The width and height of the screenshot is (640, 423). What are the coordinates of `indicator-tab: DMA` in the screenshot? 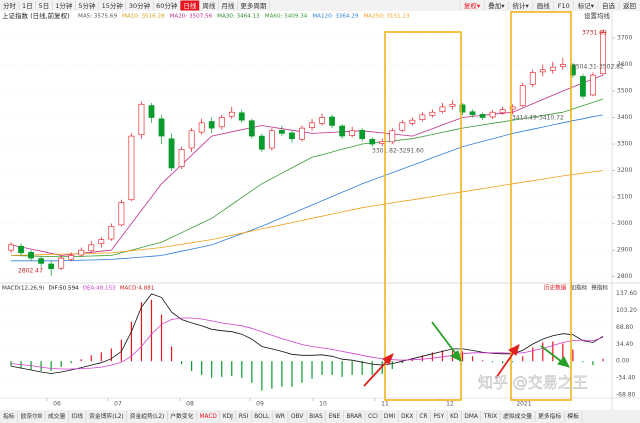 It's located at (470, 417).